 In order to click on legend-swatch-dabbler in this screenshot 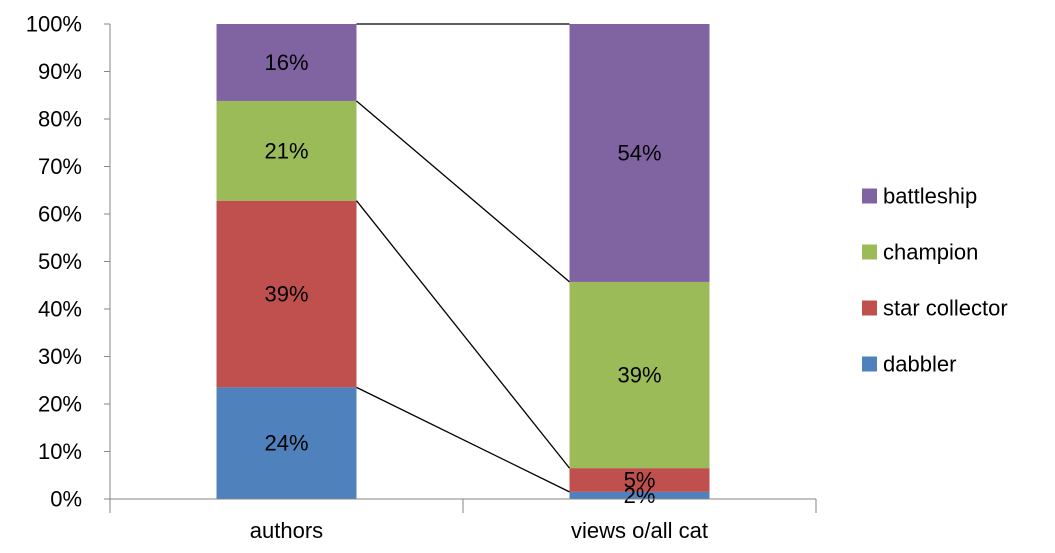, I will do `click(869, 364)`.